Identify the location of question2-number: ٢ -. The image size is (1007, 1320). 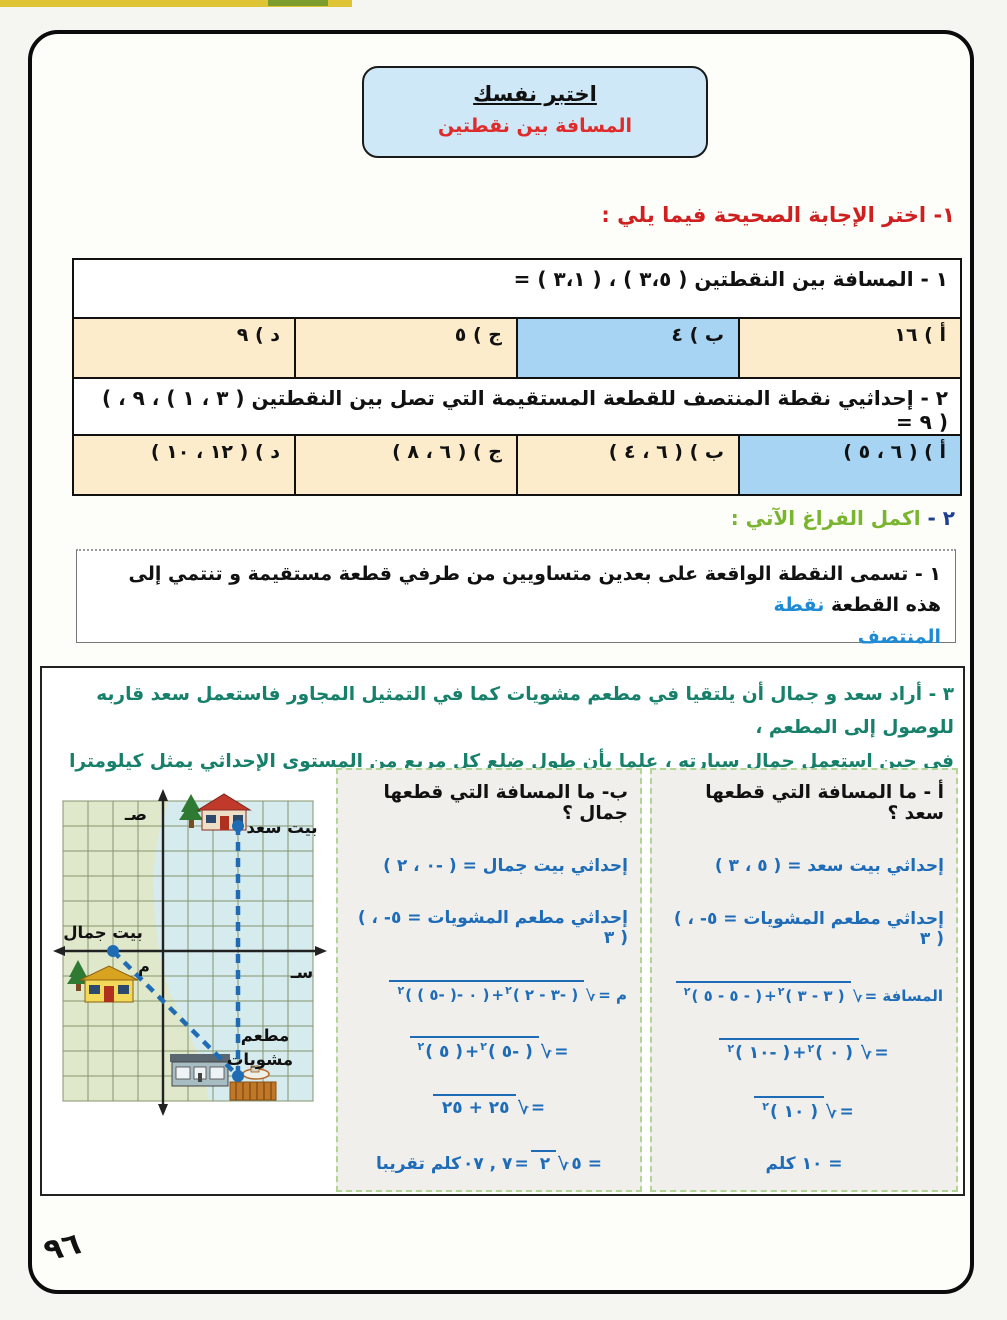
(938, 518).